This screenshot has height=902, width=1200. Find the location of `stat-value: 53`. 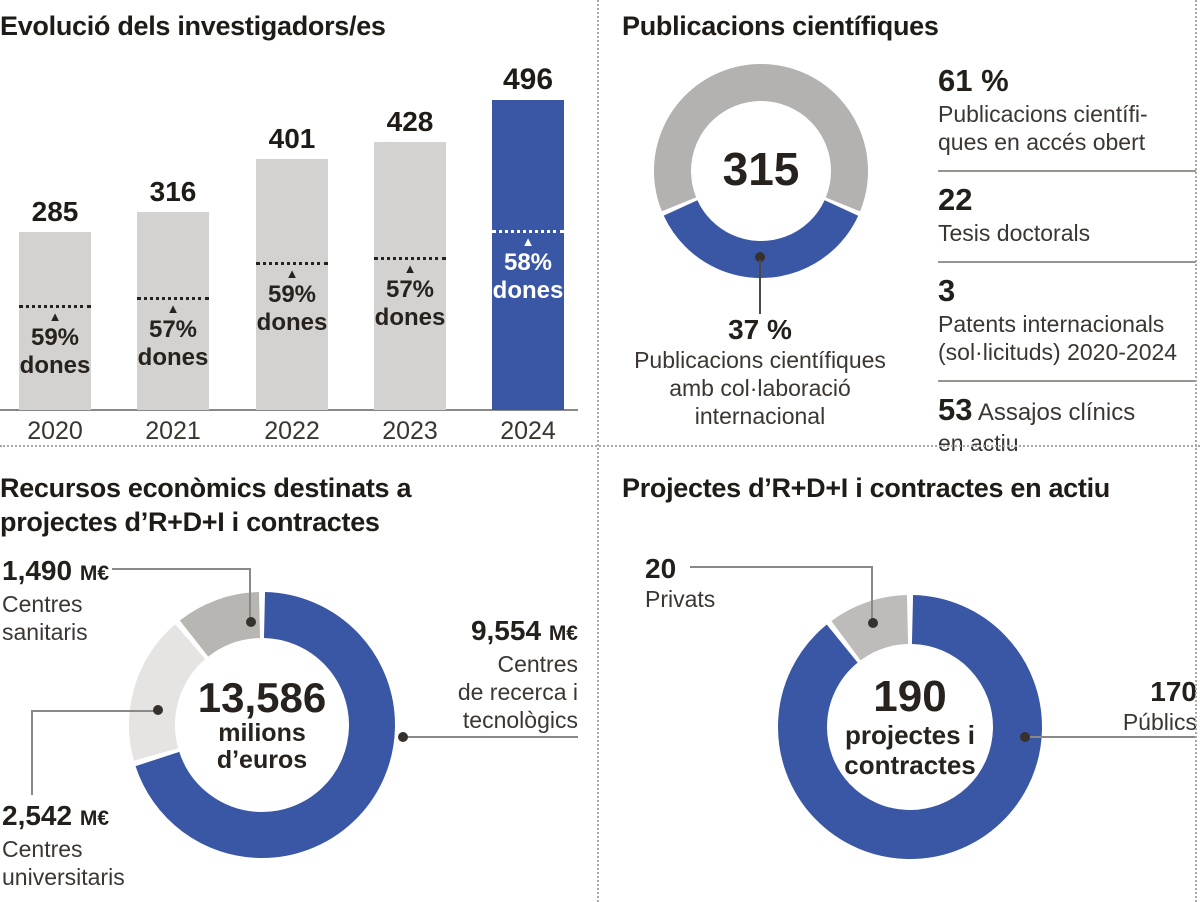

stat-value: 53 is located at coordinates (955, 409).